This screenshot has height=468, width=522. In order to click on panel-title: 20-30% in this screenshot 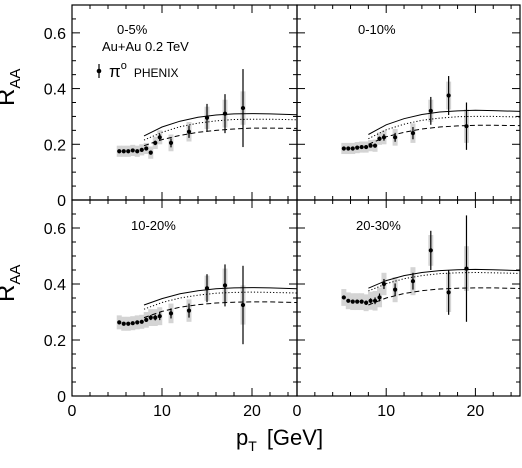, I will do `click(378, 225)`.